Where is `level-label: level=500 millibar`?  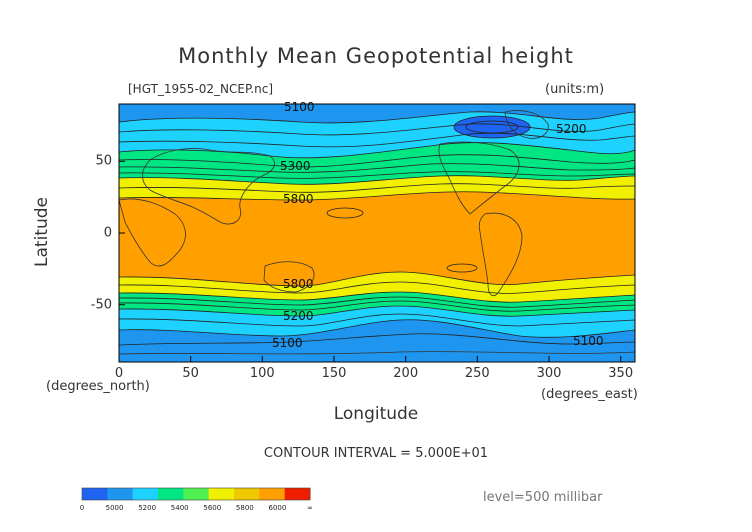 level-label: level=500 millibar is located at coordinates (543, 497).